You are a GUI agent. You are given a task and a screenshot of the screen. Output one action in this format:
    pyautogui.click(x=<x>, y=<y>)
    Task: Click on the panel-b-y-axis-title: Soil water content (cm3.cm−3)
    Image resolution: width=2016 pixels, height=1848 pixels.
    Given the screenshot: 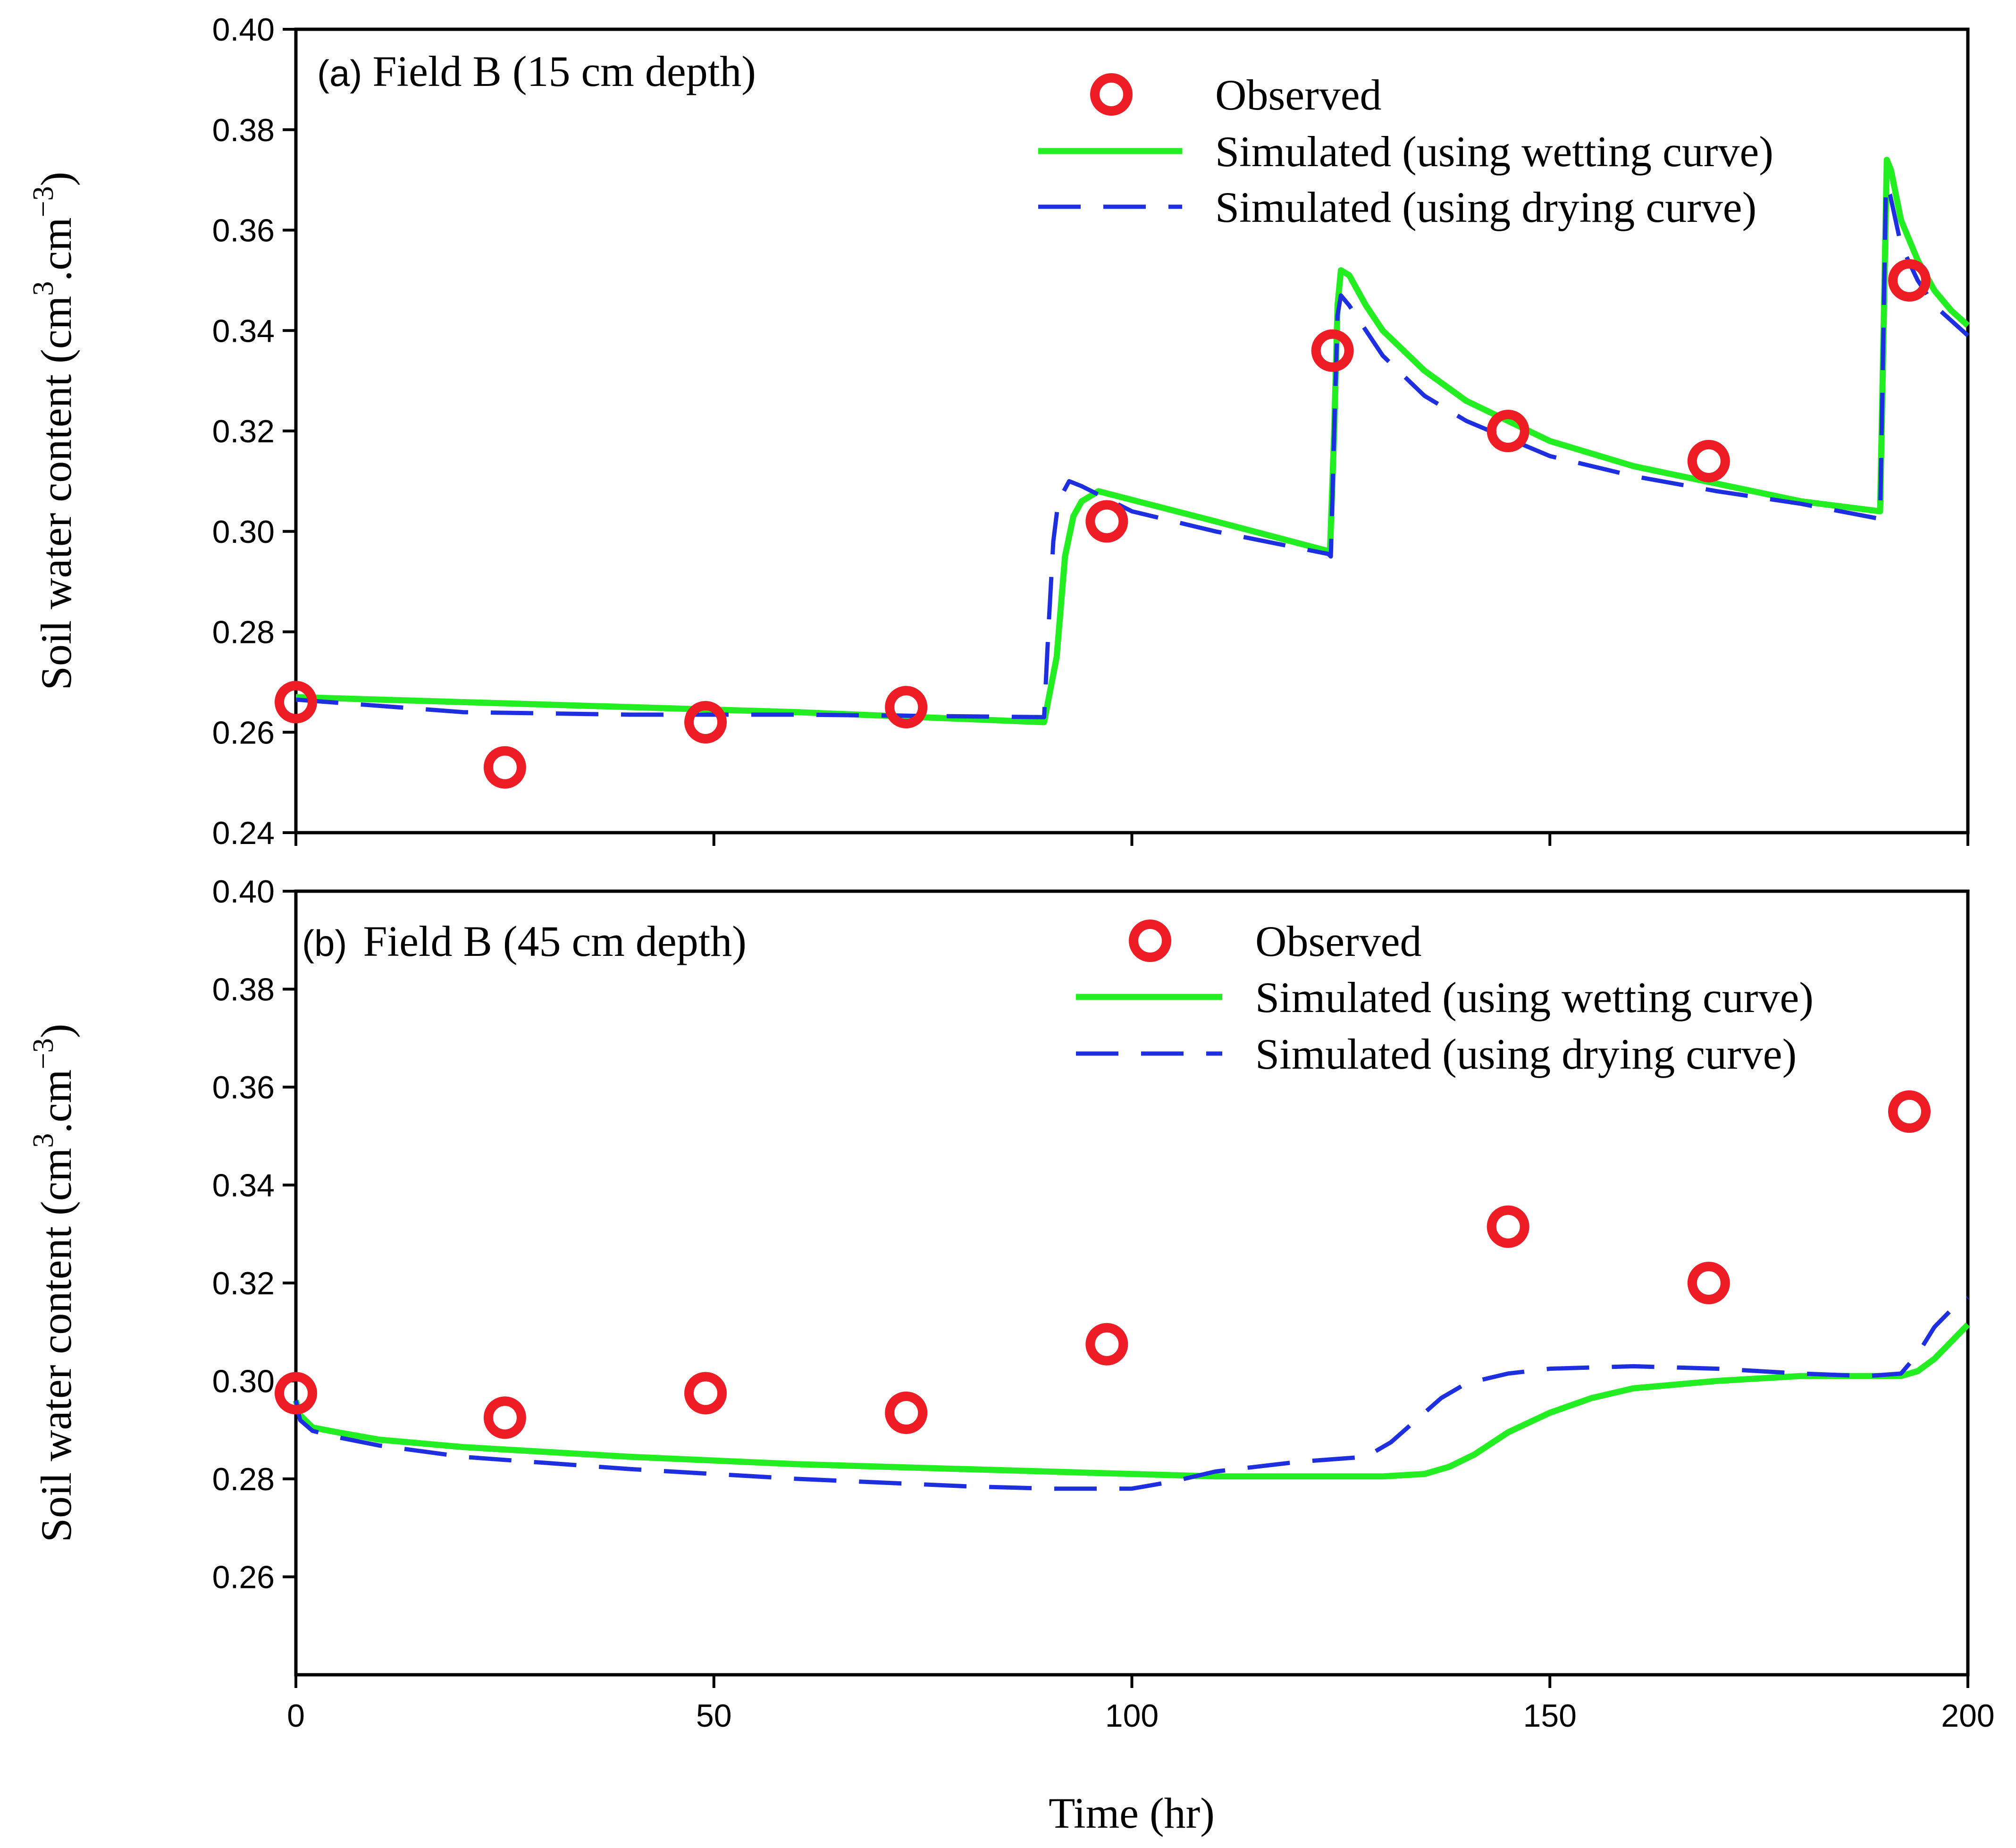 What is the action you would take?
    pyautogui.click(x=53, y=1283)
    